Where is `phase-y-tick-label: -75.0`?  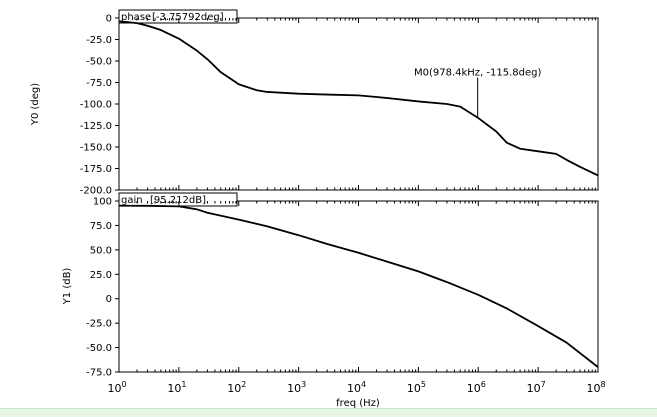
phase-y-tick-label: -75.0 is located at coordinates (99, 83).